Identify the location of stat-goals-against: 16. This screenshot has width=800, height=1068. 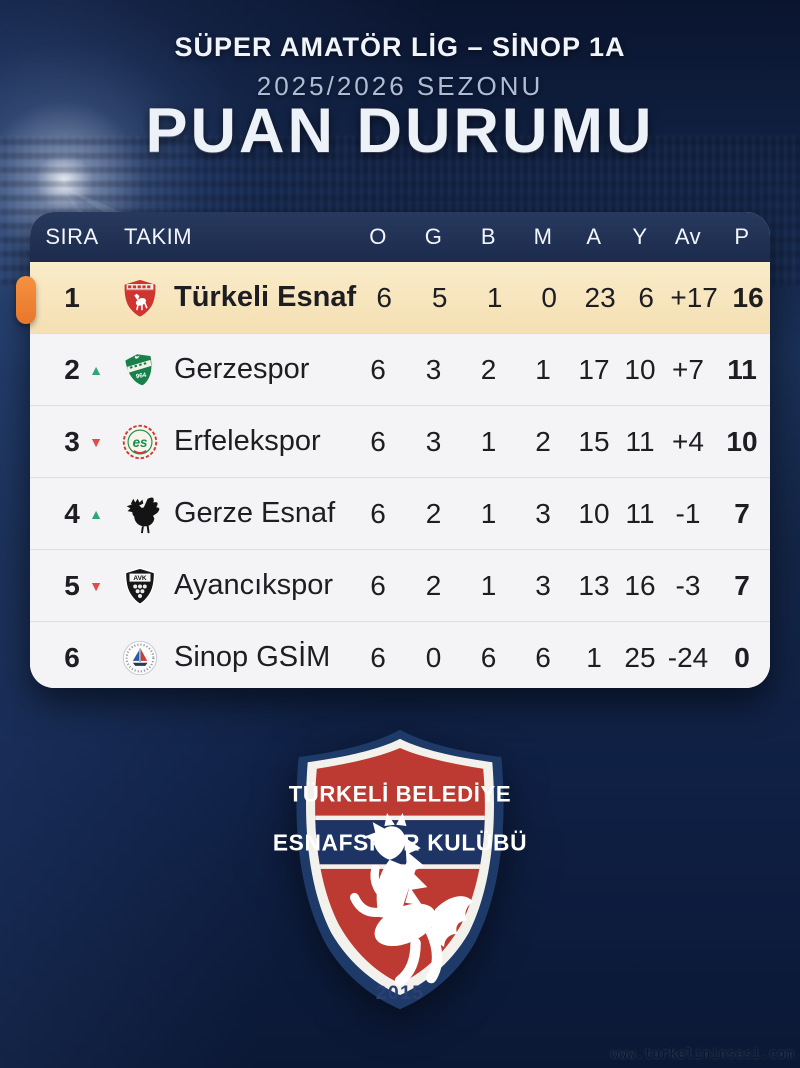
(640, 585).